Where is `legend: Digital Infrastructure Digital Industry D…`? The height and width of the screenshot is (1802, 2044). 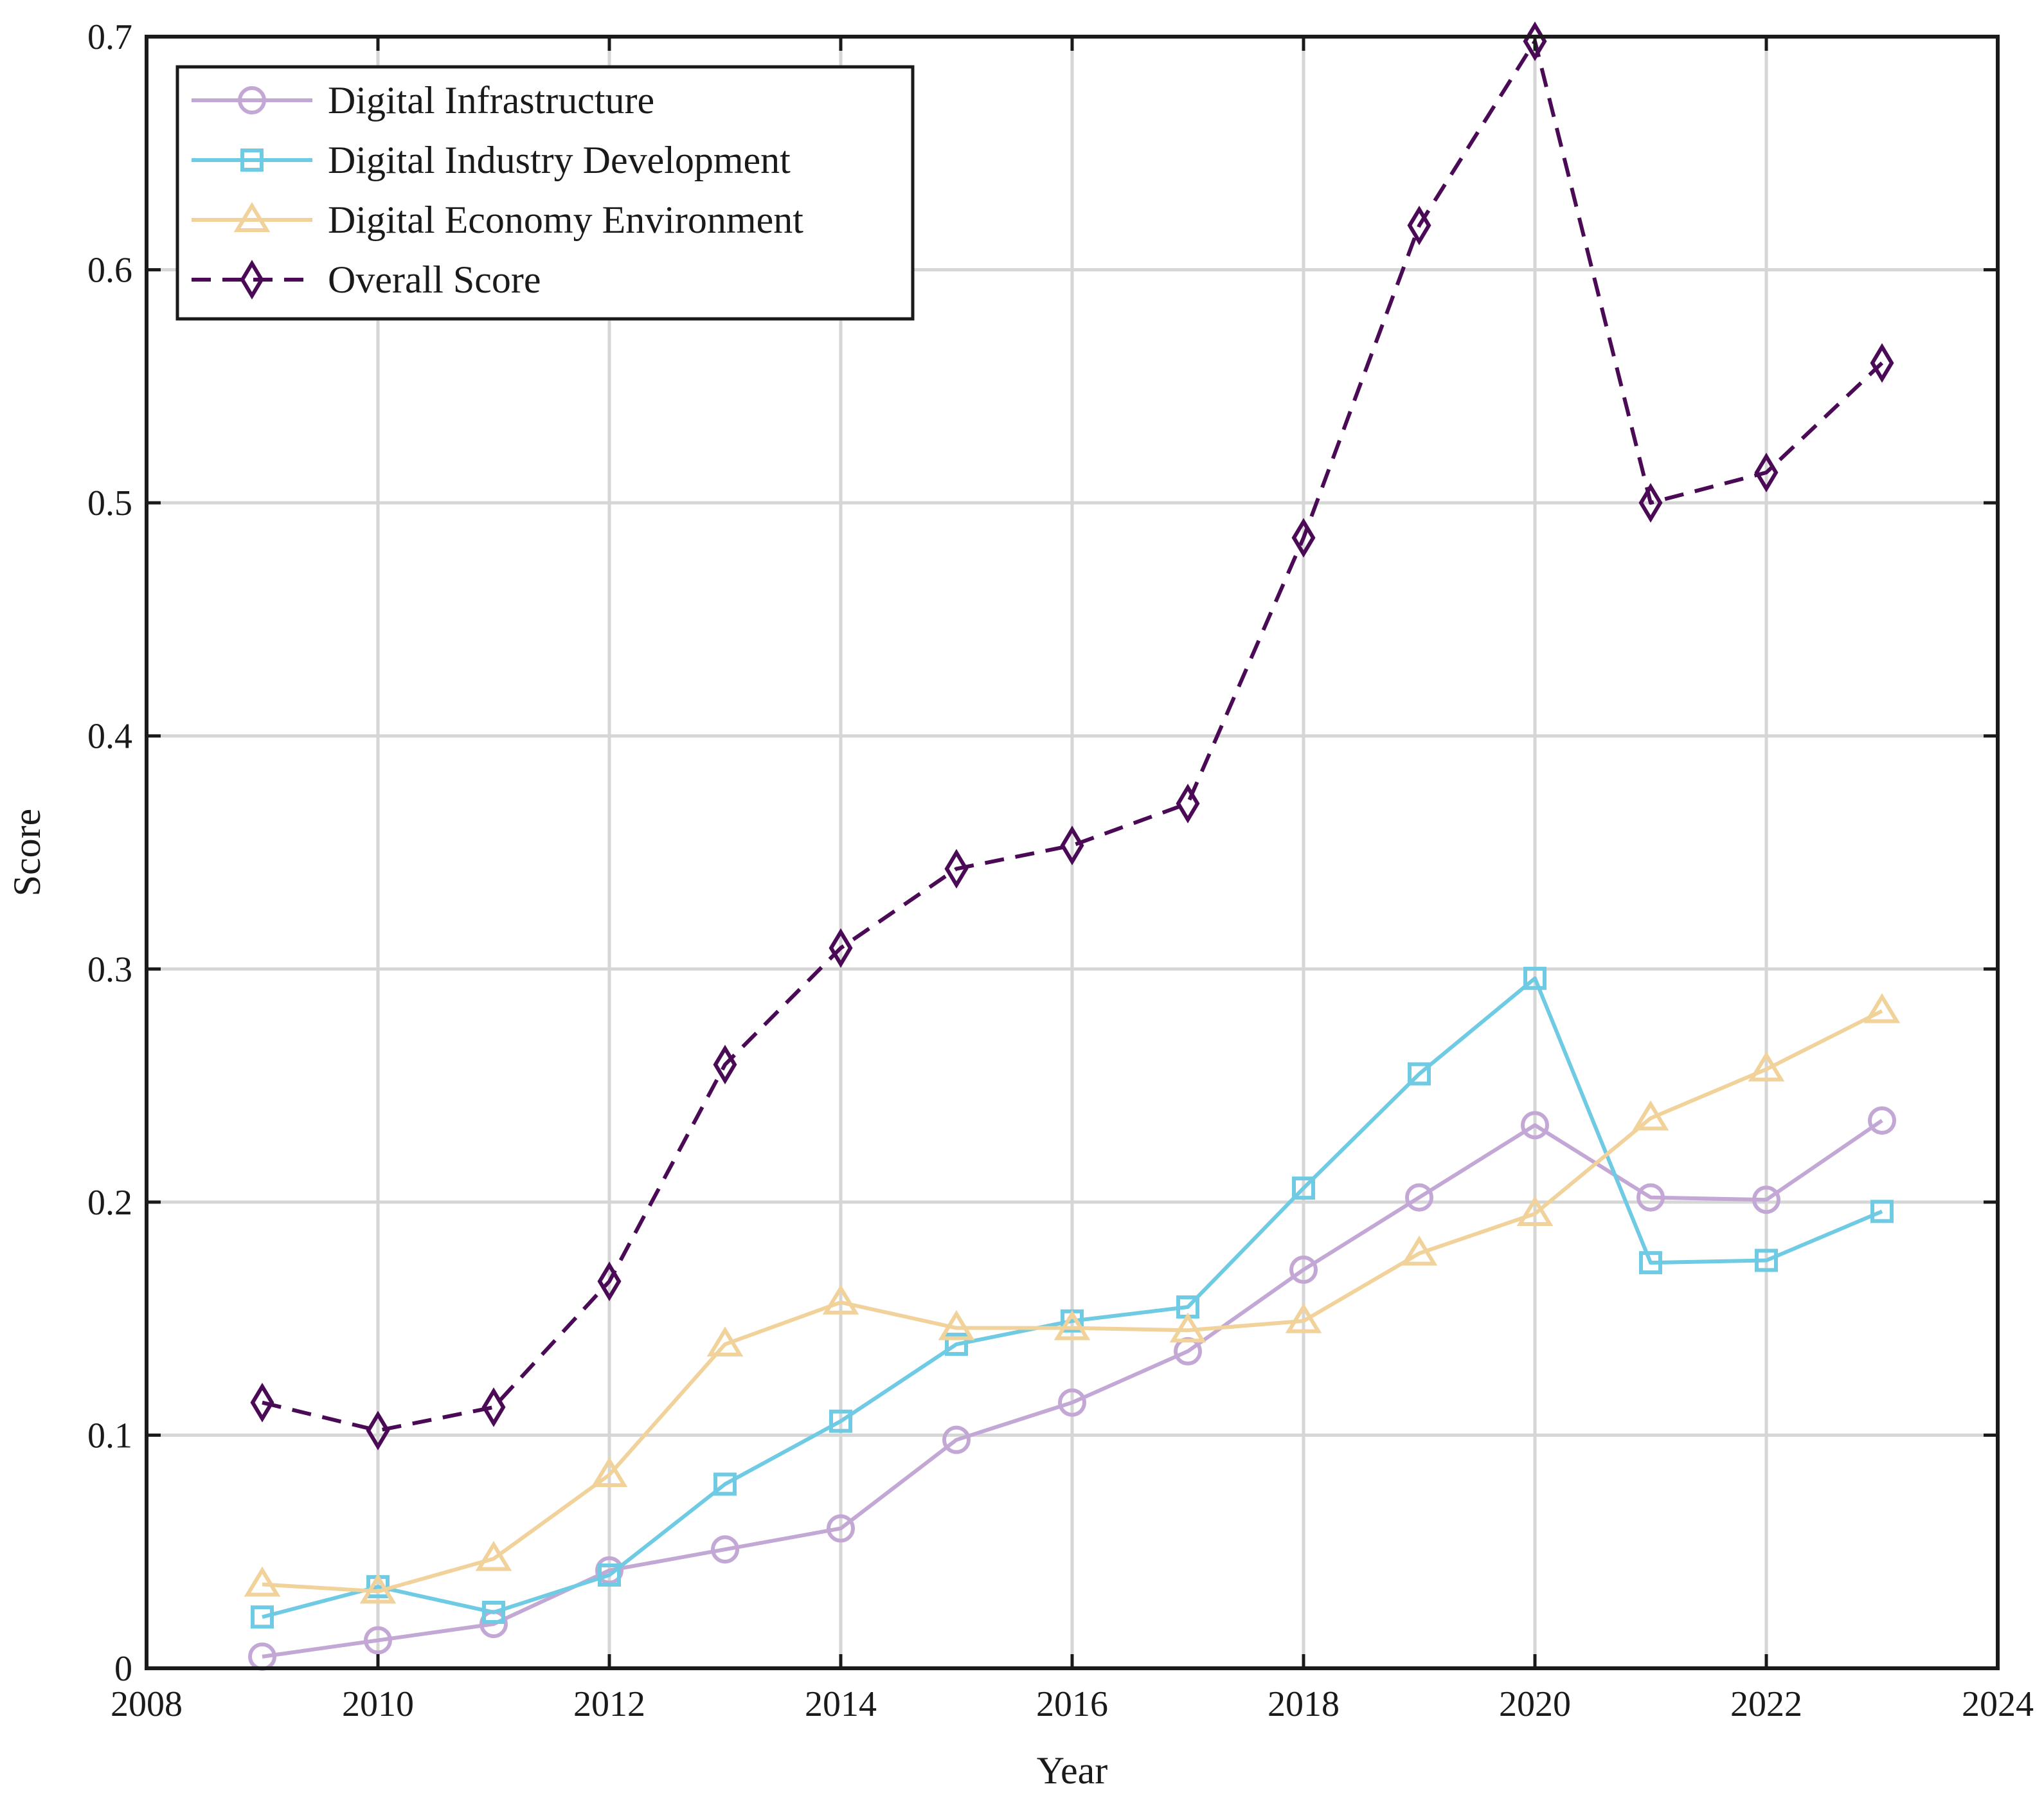 legend: Digital Infrastructure Digital Industry D… is located at coordinates (545, 193).